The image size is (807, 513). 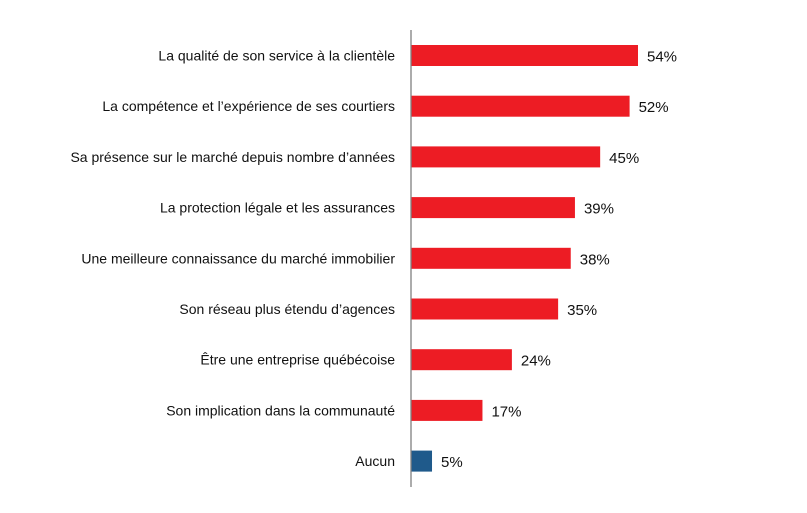 I want to click on data-label: 39%, so click(x=599, y=209).